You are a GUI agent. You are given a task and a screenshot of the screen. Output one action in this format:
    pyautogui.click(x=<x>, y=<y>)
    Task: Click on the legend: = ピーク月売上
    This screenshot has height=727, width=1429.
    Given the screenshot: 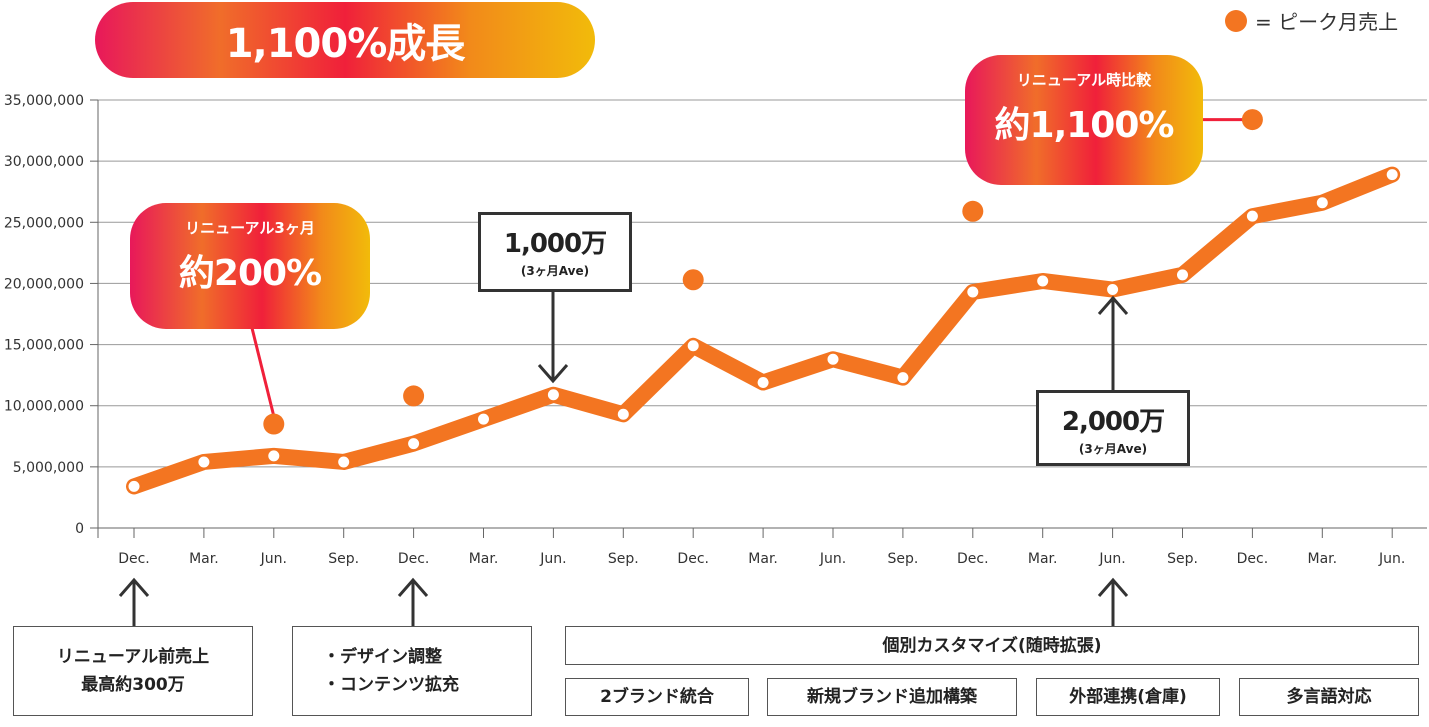 What is the action you would take?
    pyautogui.click(x=1311, y=20)
    